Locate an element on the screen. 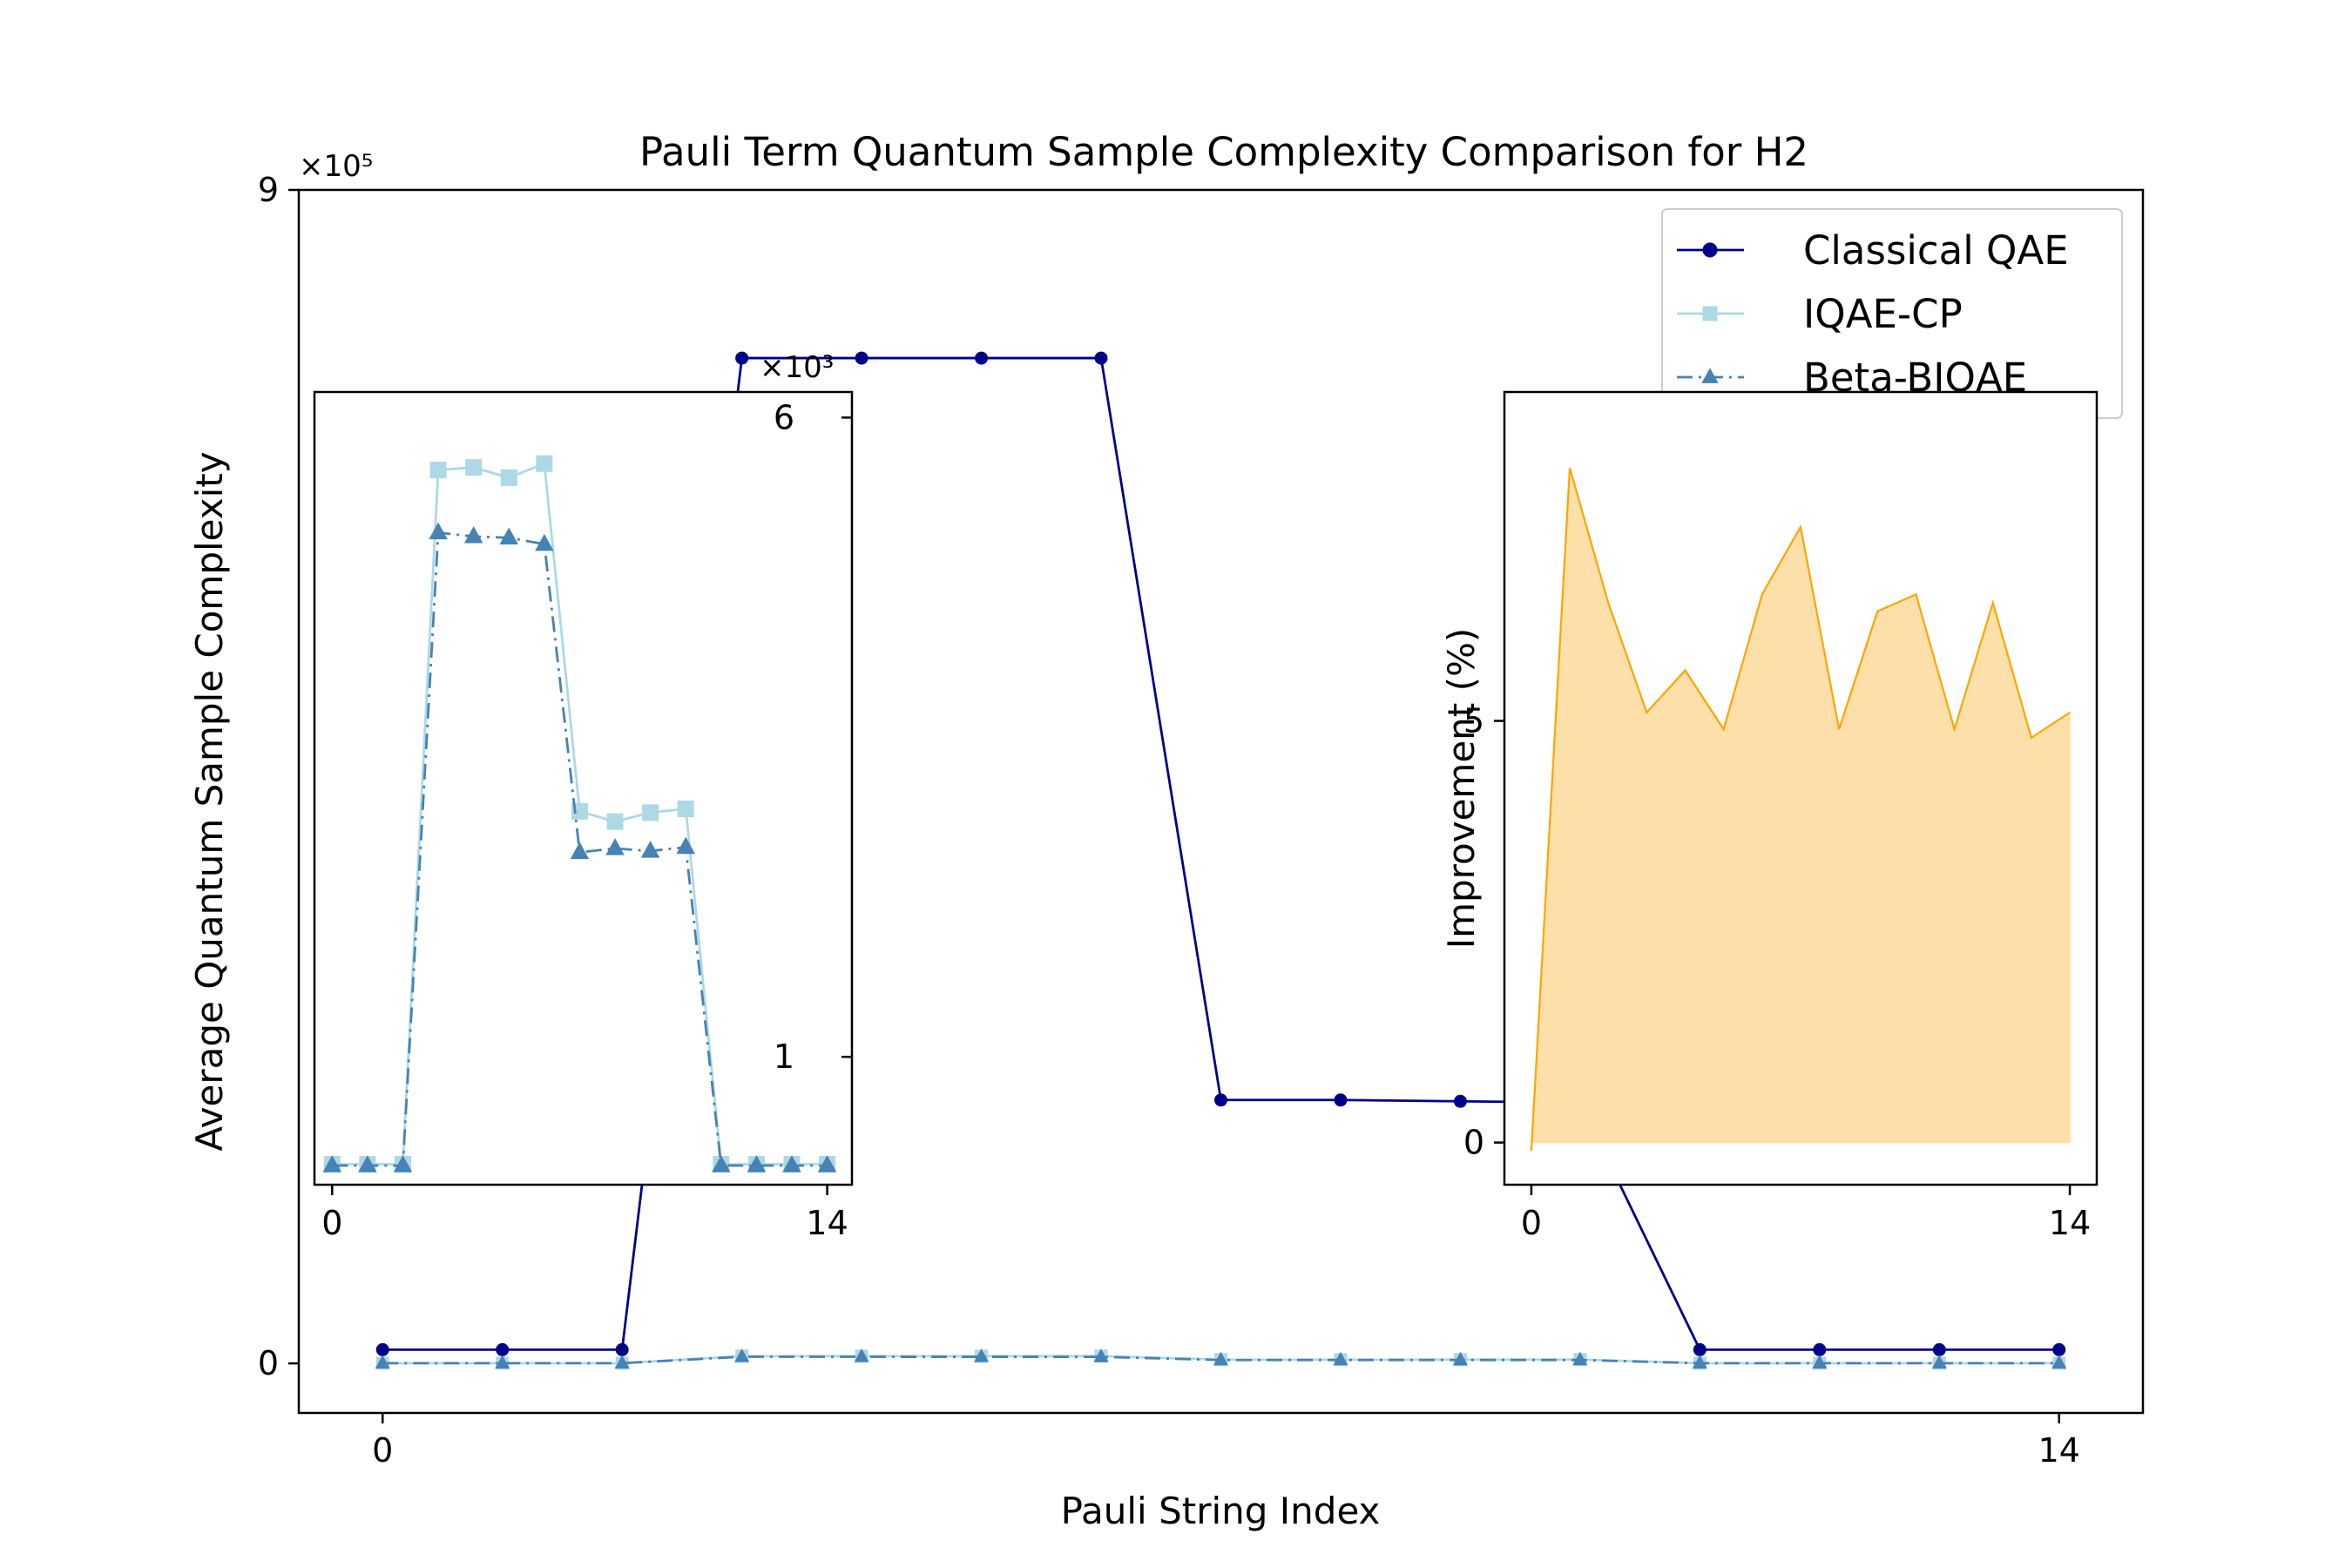 The width and height of the screenshot is (2352, 1568). inset-left-bg is located at coordinates (583, 788).